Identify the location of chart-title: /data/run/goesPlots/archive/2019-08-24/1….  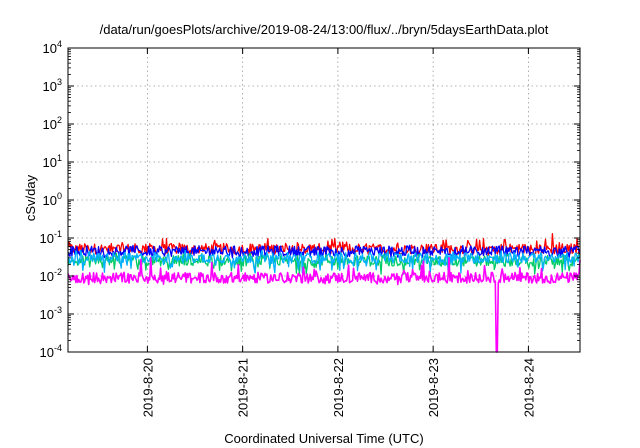
(324, 29).